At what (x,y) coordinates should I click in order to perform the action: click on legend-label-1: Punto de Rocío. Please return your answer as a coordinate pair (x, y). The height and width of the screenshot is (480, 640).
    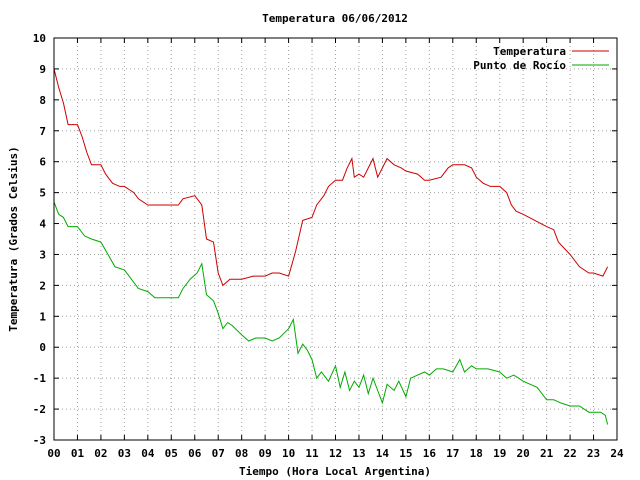
    Looking at the image, I should click on (519, 65).